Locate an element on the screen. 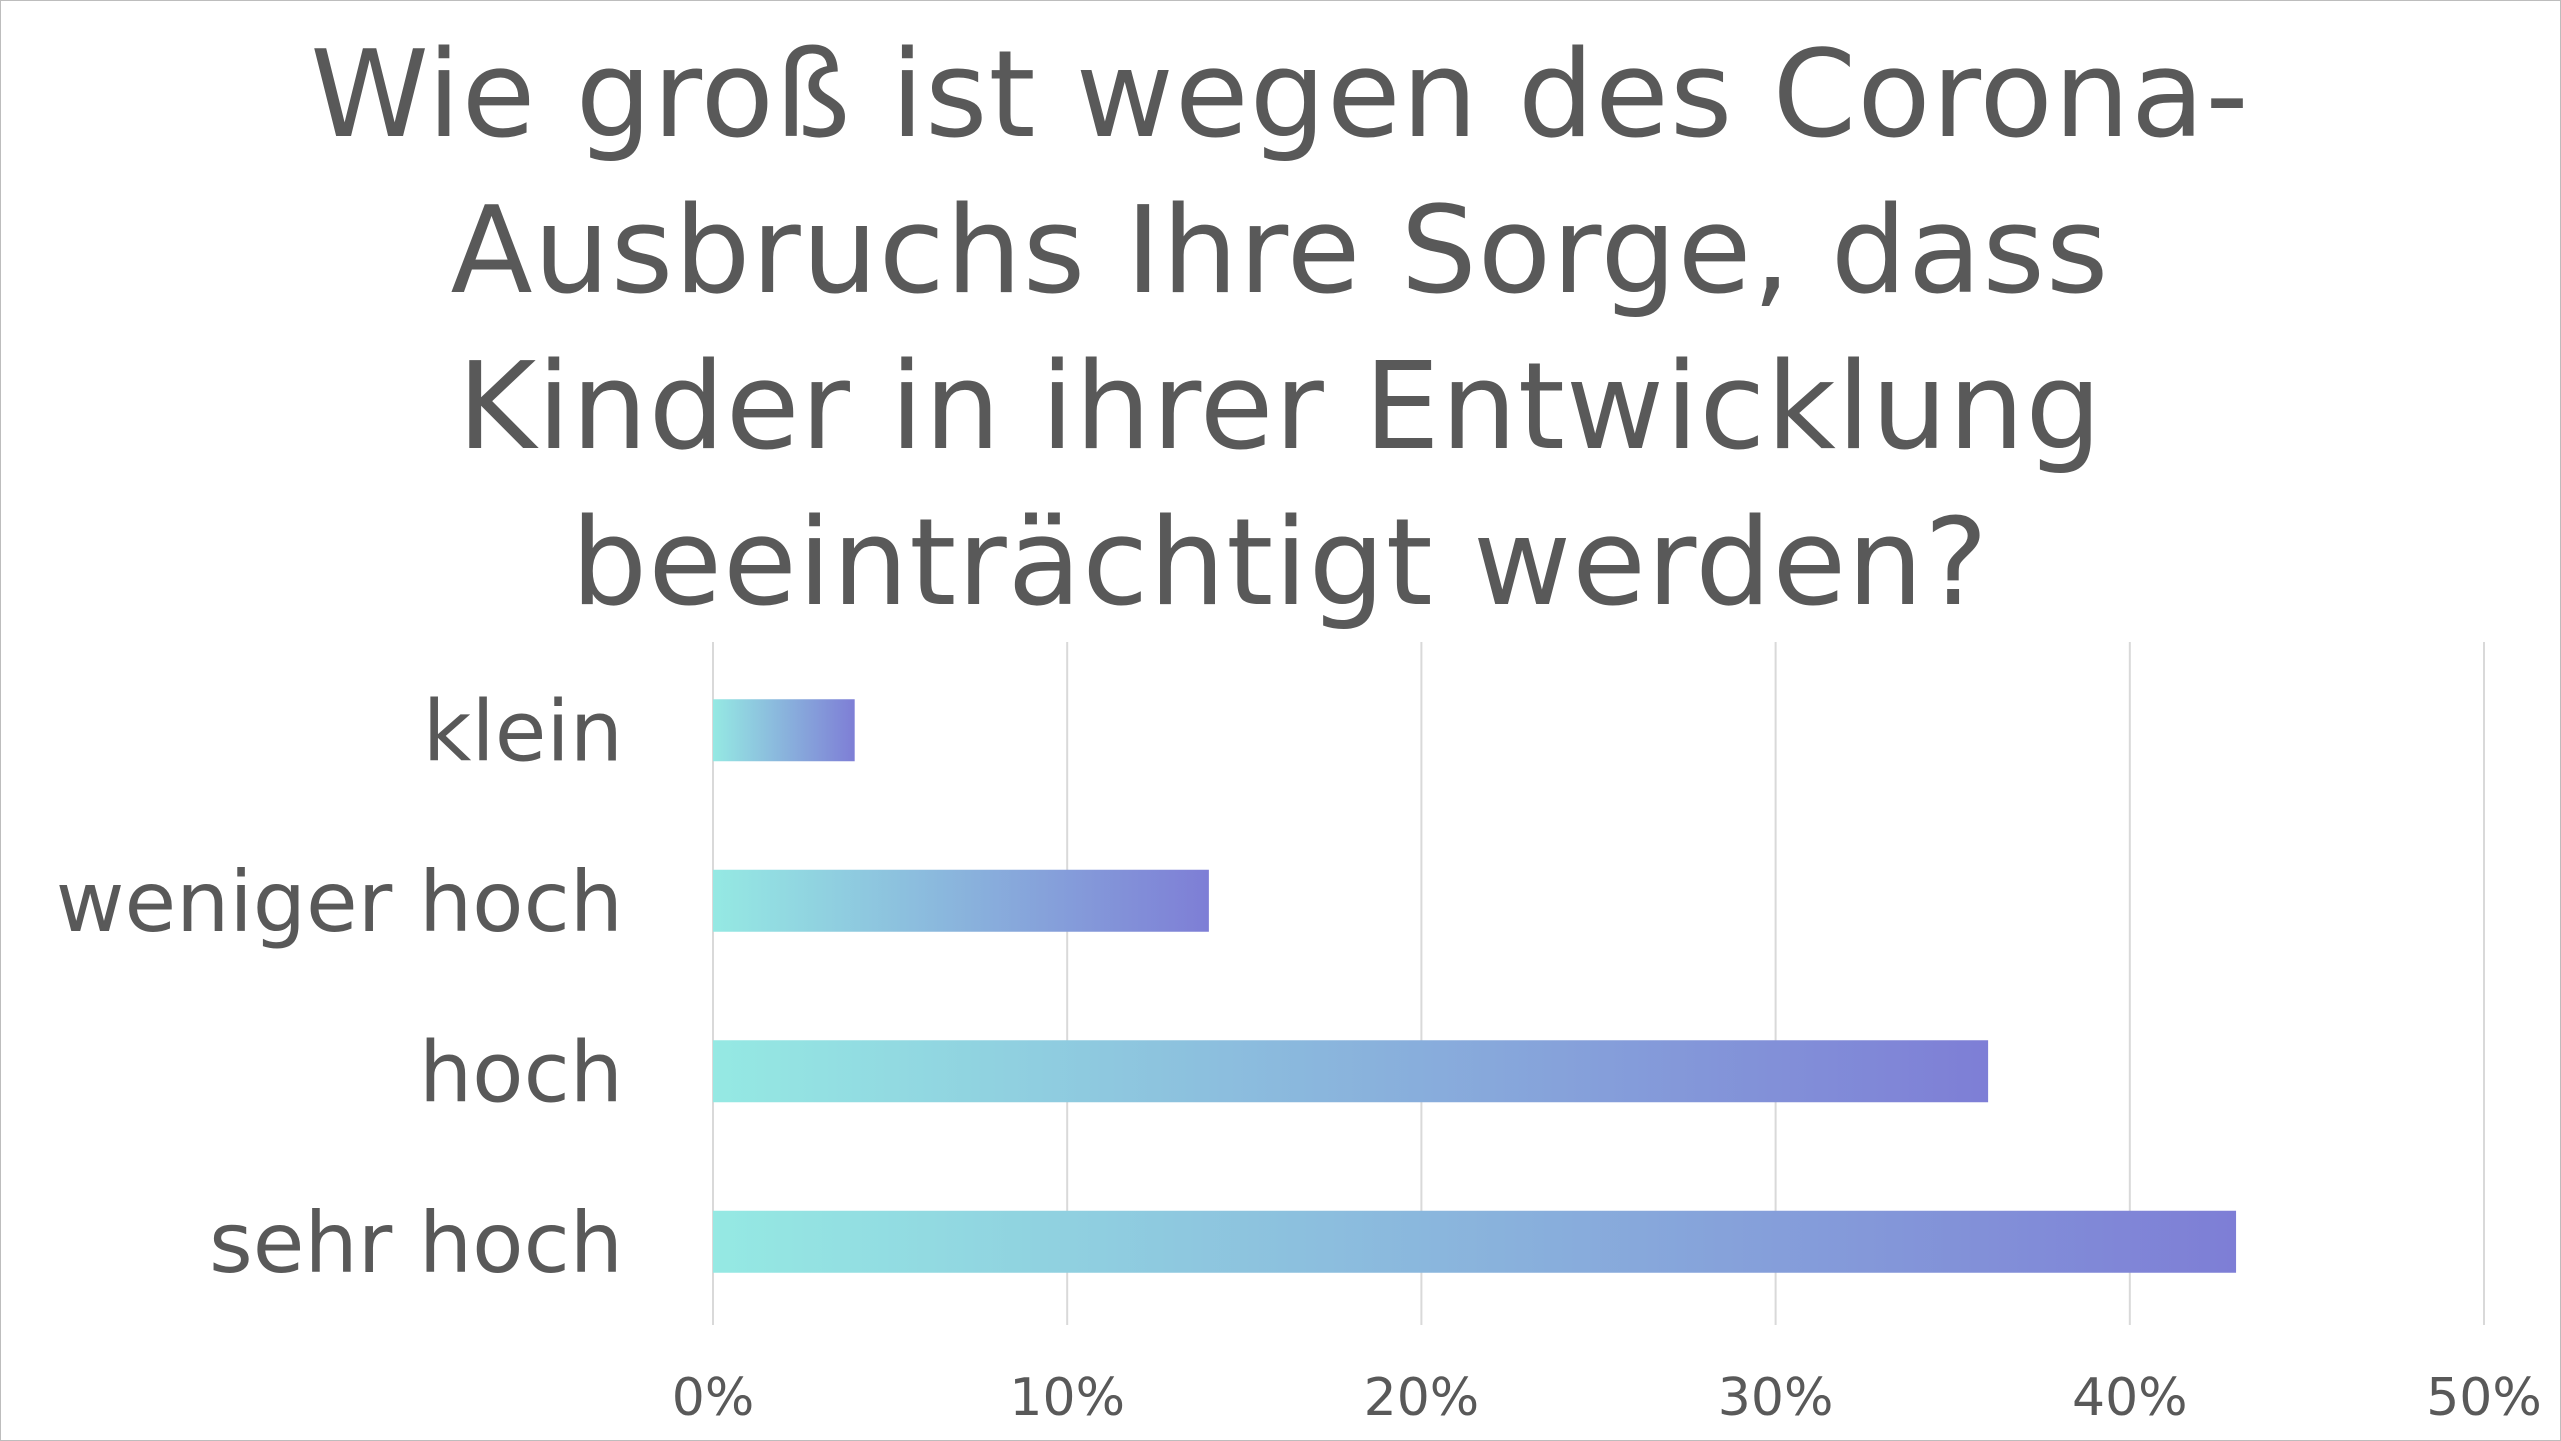 The height and width of the screenshot is (1441, 2561). x-tick-label: 30% is located at coordinates (1776, 1398).